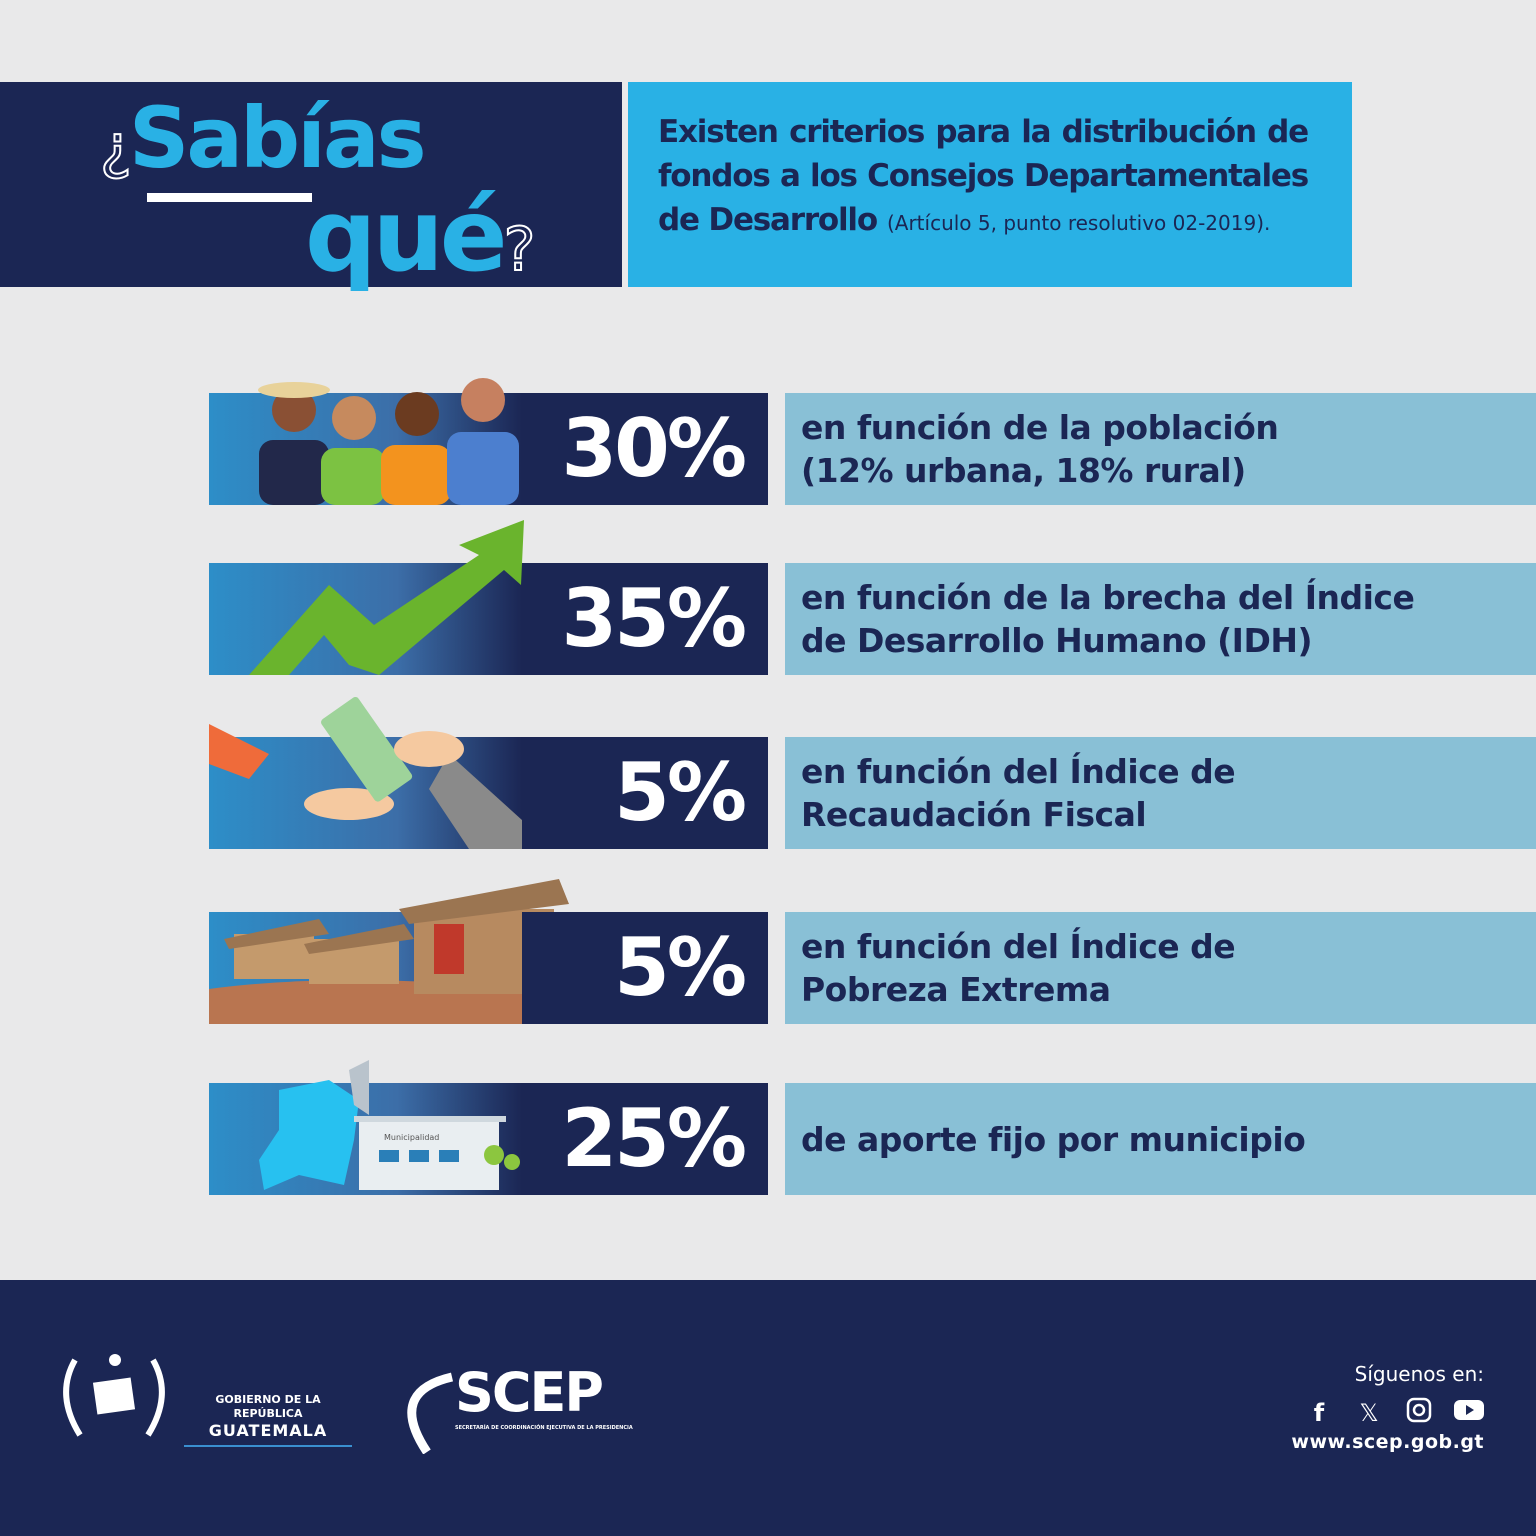 The image size is (1536, 1536). I want to click on gobierno-logo-text: GOBIERNO DE LA REPÚBLICA GUATEMALA, so click(268, 1420).